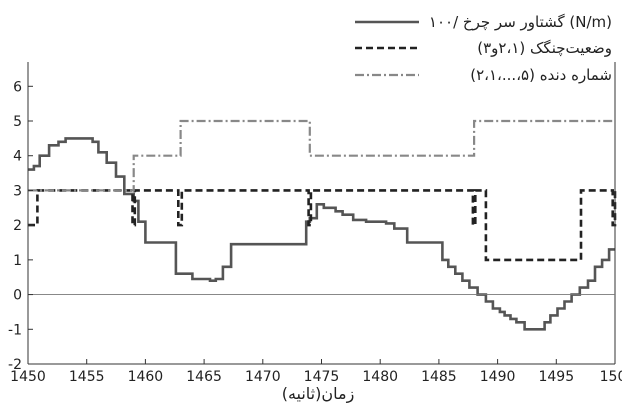 Image resolution: width=622 pixels, height=405 pixels. What do you see at coordinates (17, 226) in the screenshot?
I see `y-tick-label: 2` at bounding box center [17, 226].